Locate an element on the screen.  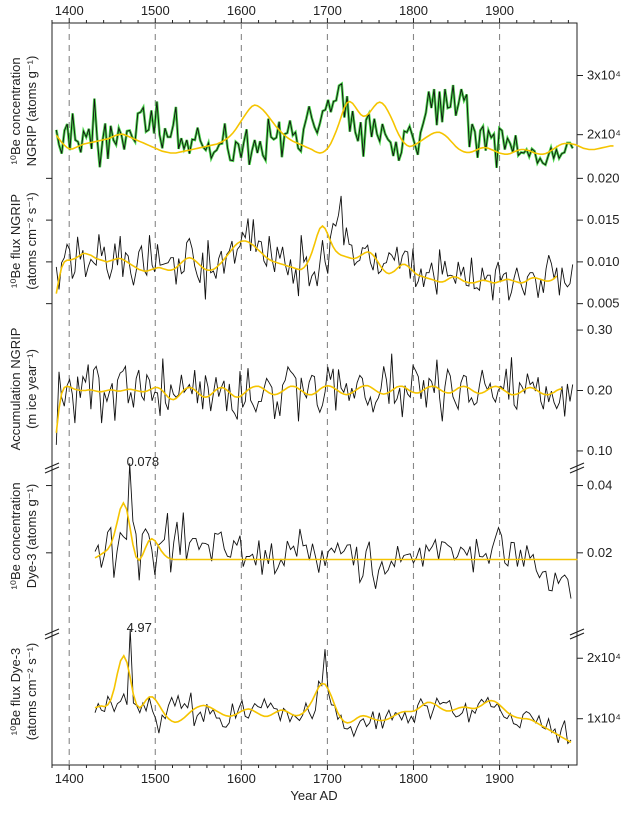
y-axis-title-accumulation-ngrip: Accumulation NGRIP (m ice year⁻¹) is located at coordinates (23, 389).